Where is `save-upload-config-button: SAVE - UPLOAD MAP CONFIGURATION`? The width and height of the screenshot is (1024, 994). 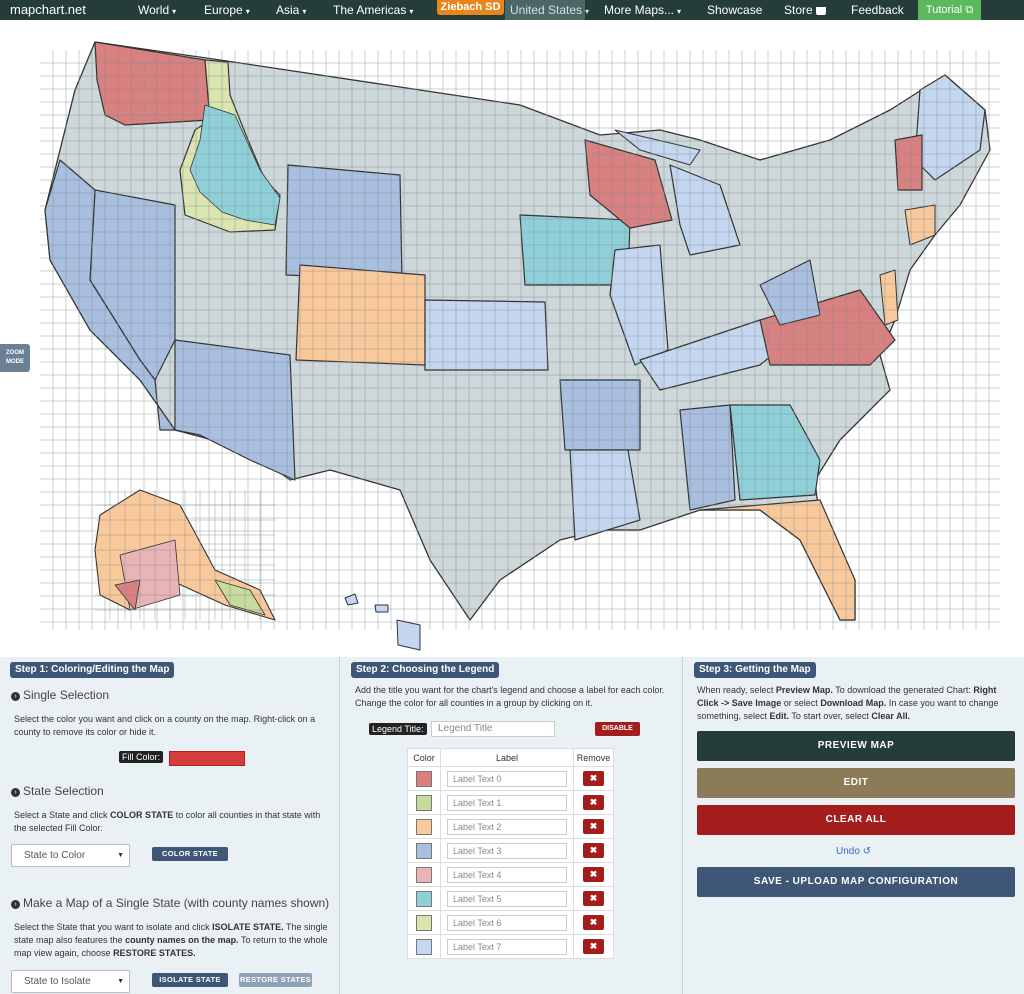
save-upload-config-button: SAVE - UPLOAD MAP CONFIGURATION is located at coordinates (856, 882).